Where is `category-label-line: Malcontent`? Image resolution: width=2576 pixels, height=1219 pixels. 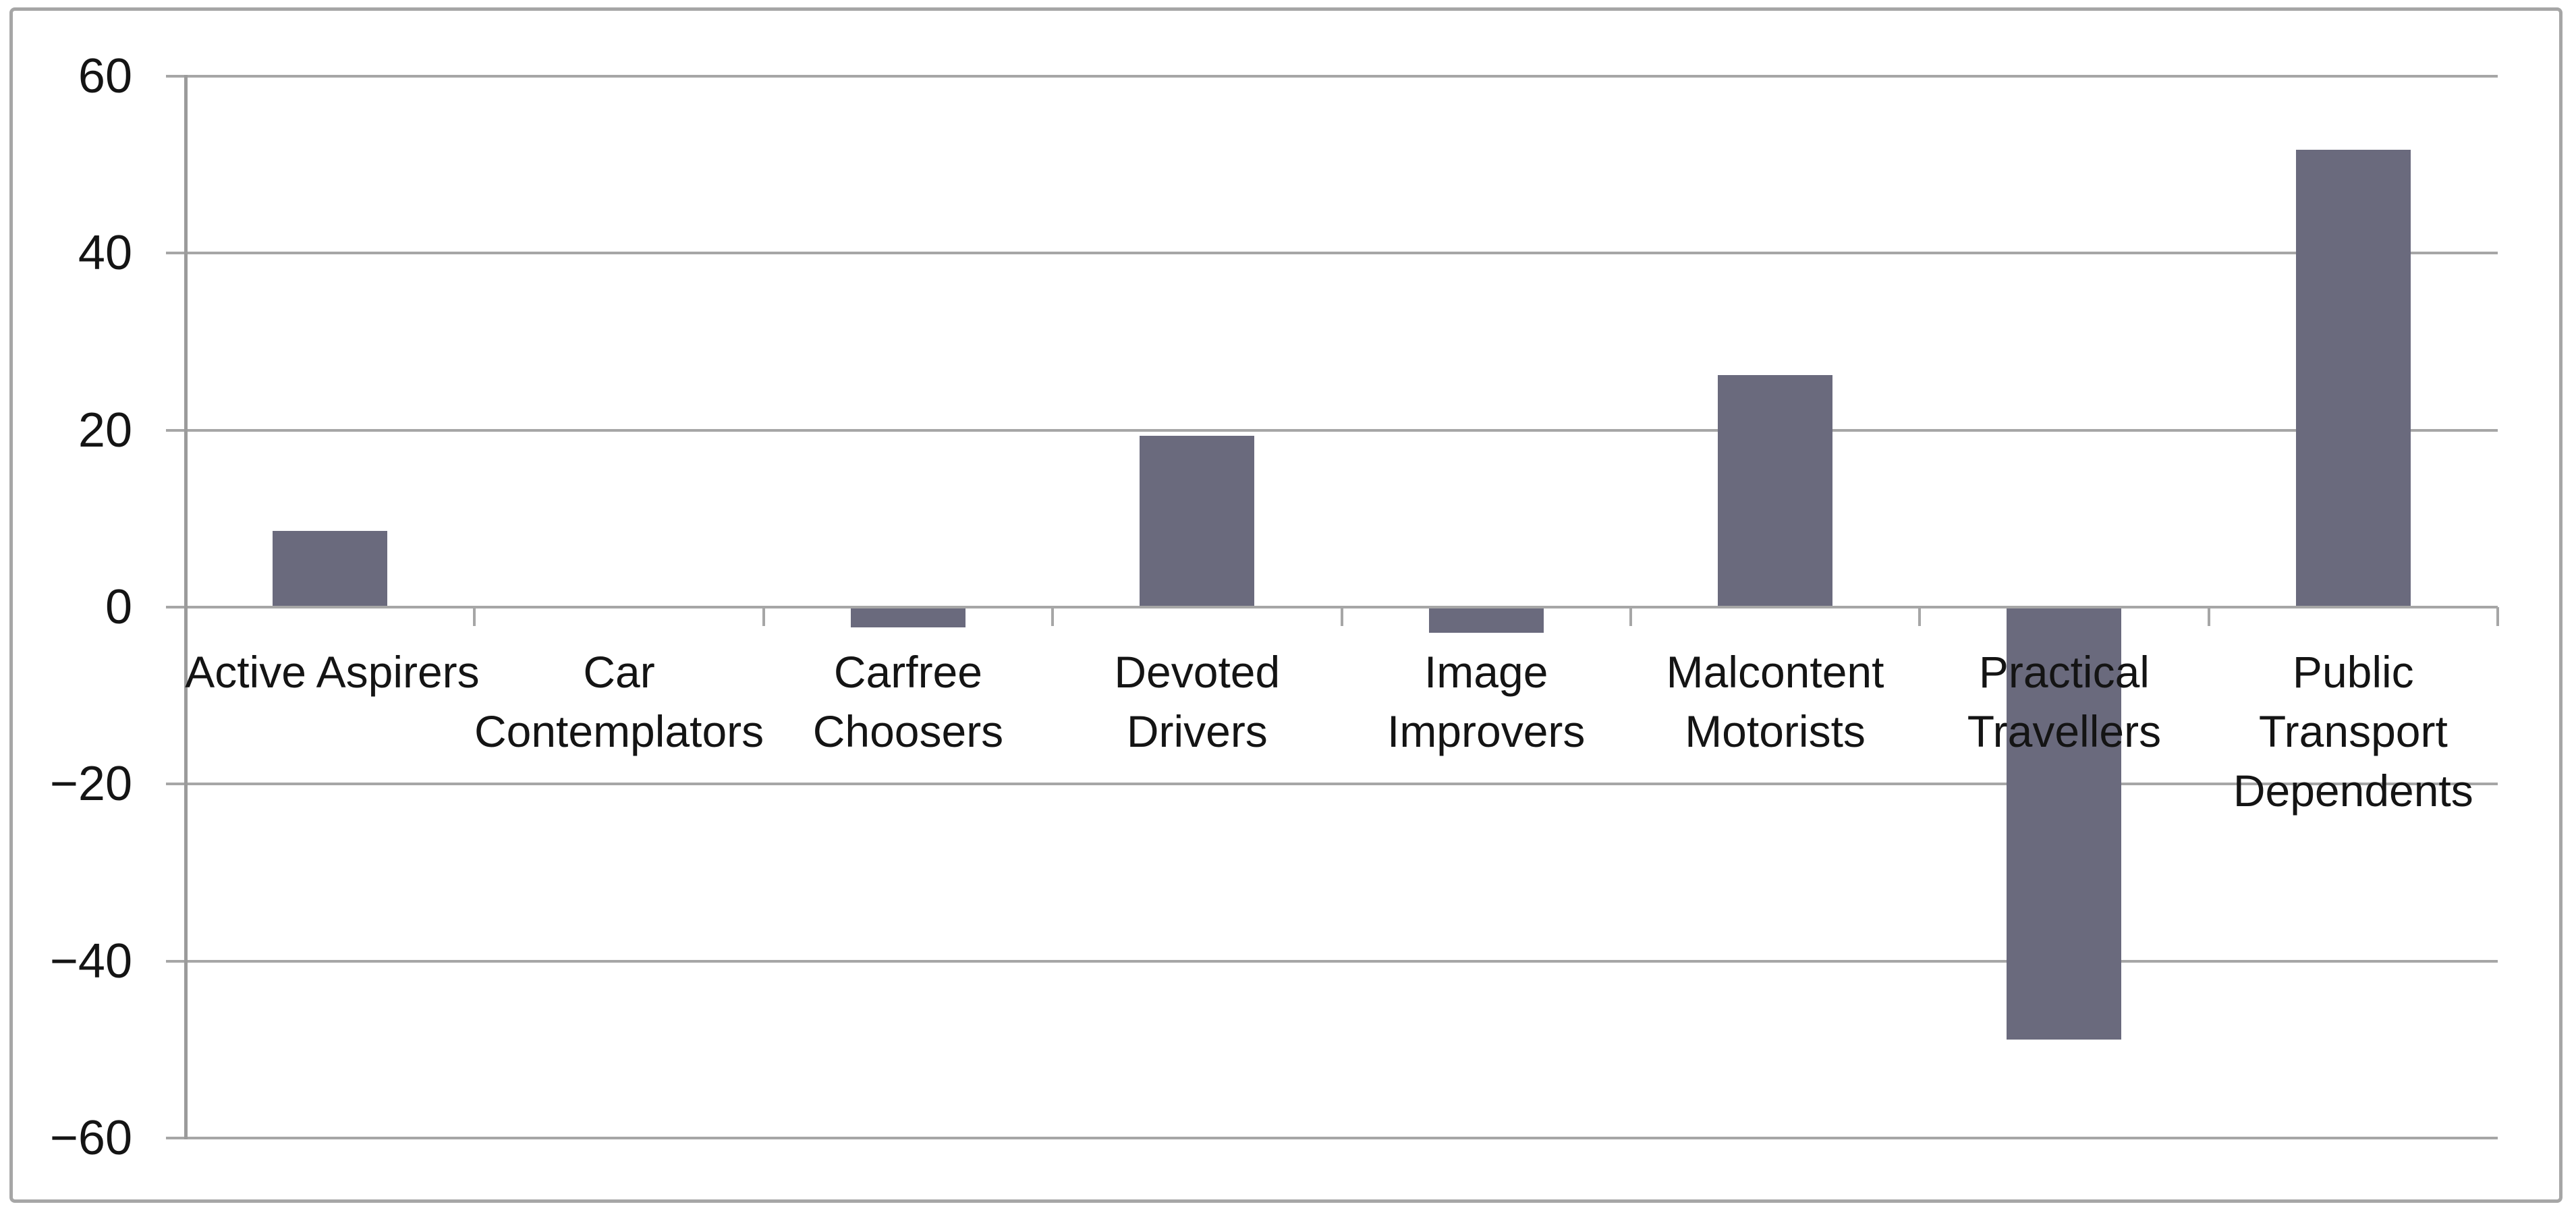
category-label-line: Malcontent is located at coordinates (1775, 672).